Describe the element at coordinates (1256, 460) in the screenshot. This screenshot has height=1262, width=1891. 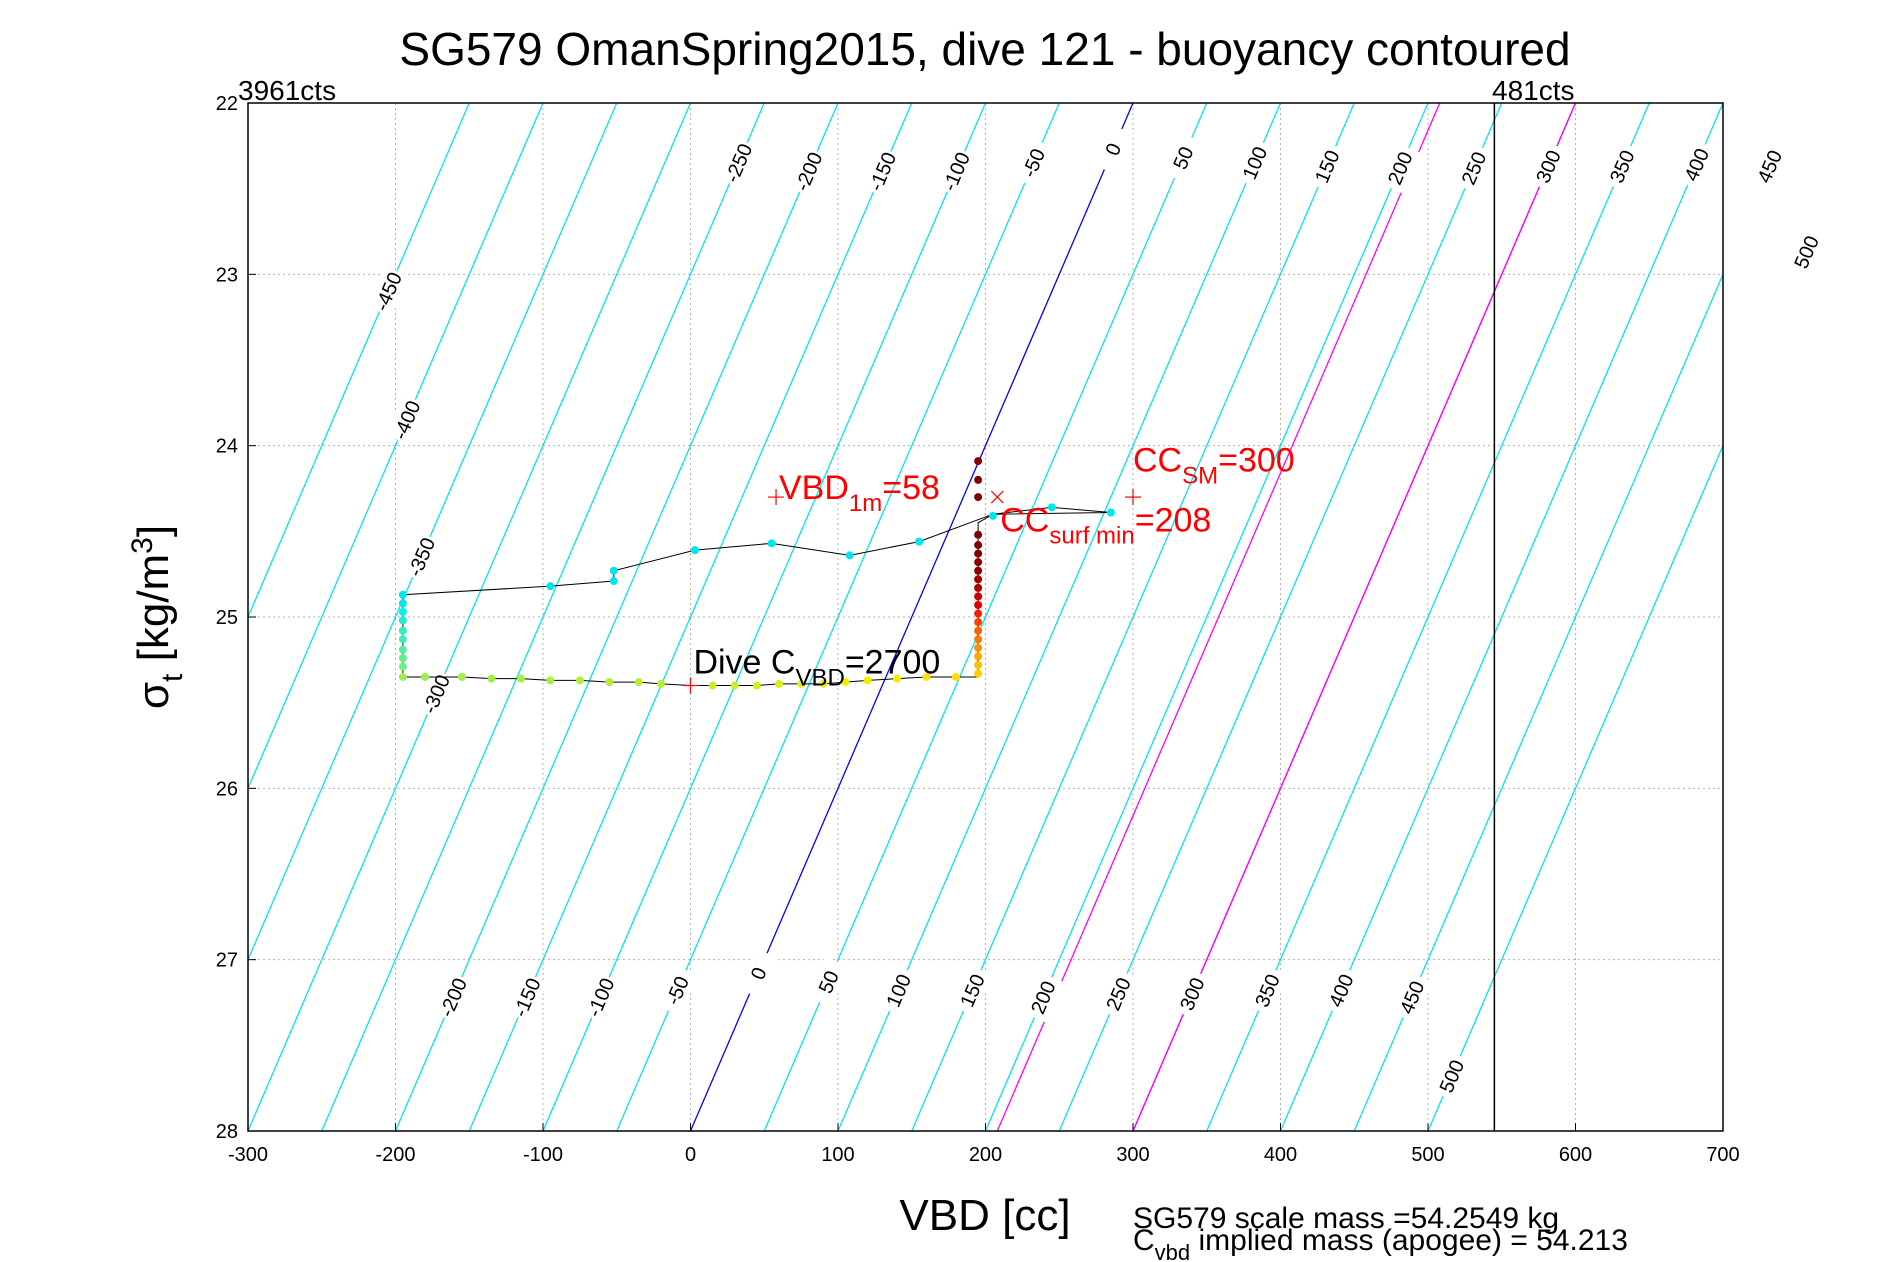
I see `annotation-rest: =300` at that location.